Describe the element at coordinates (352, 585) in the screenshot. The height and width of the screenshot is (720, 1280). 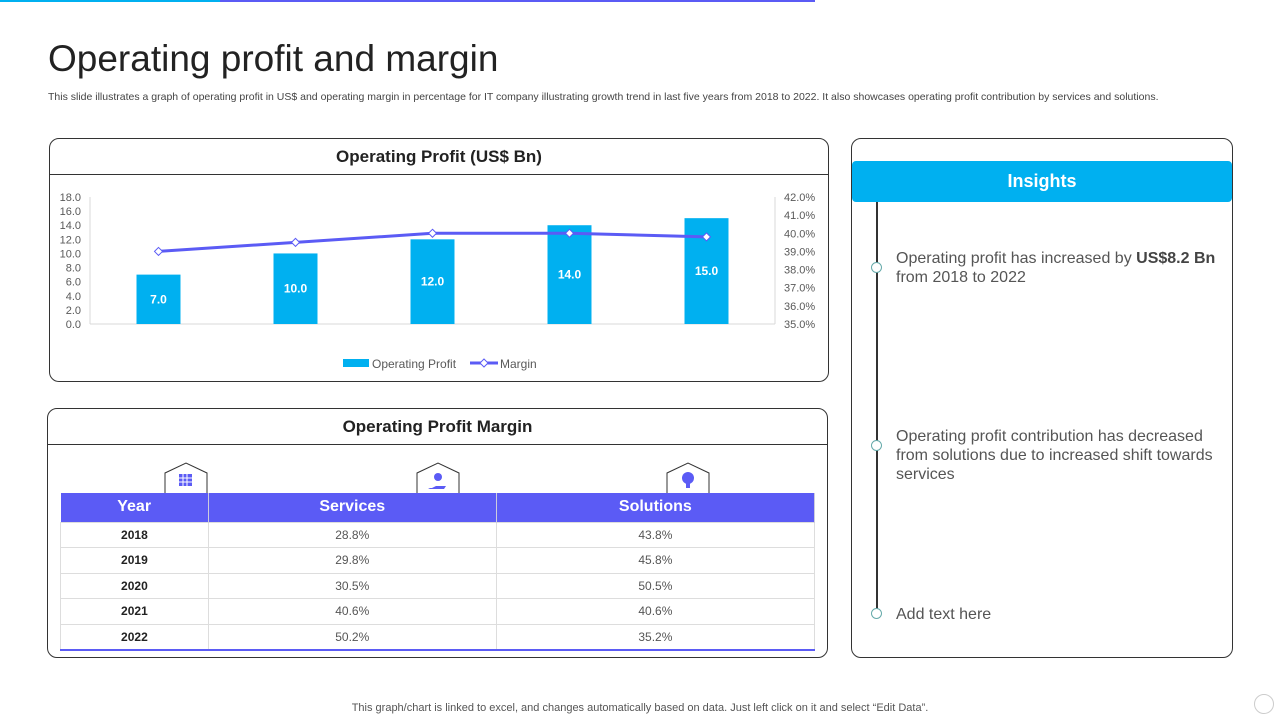
I see `cell-services: 30.5%` at that location.